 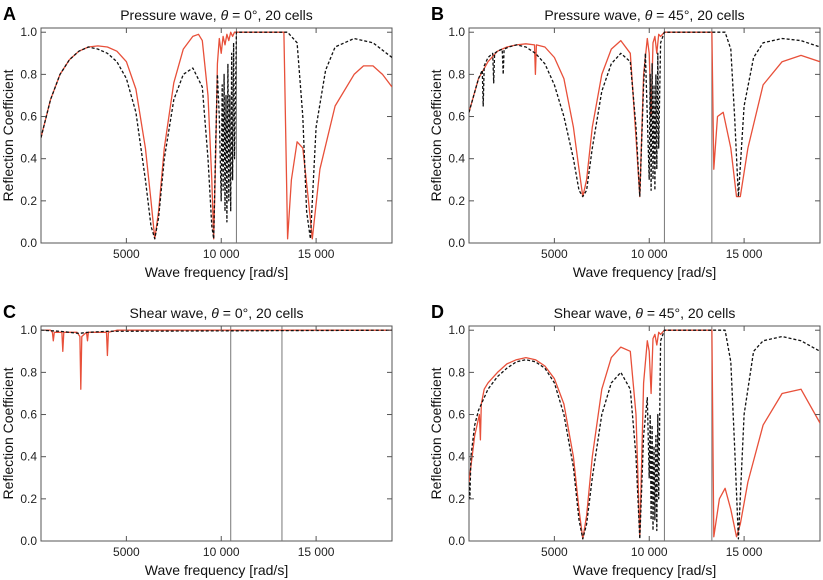 I want to click on panel-letter: D, so click(x=437, y=312).